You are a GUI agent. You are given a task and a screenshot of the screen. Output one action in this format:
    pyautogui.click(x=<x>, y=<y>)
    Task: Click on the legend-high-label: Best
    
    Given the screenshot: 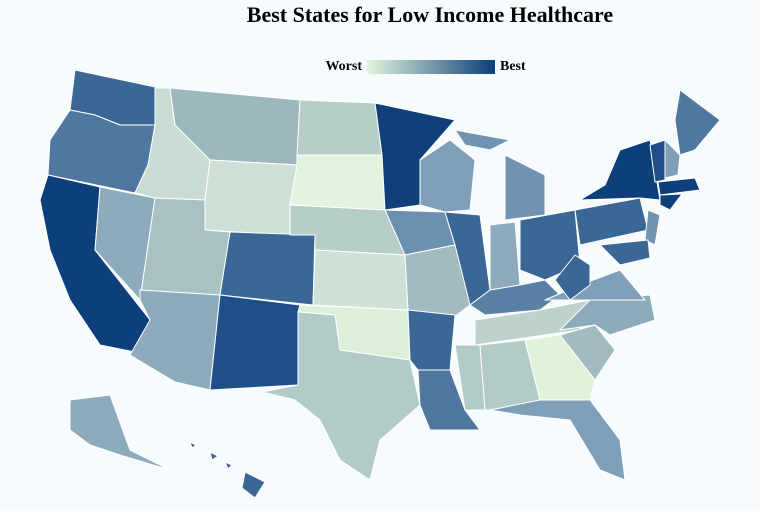 What is the action you would take?
    pyautogui.click(x=513, y=66)
    